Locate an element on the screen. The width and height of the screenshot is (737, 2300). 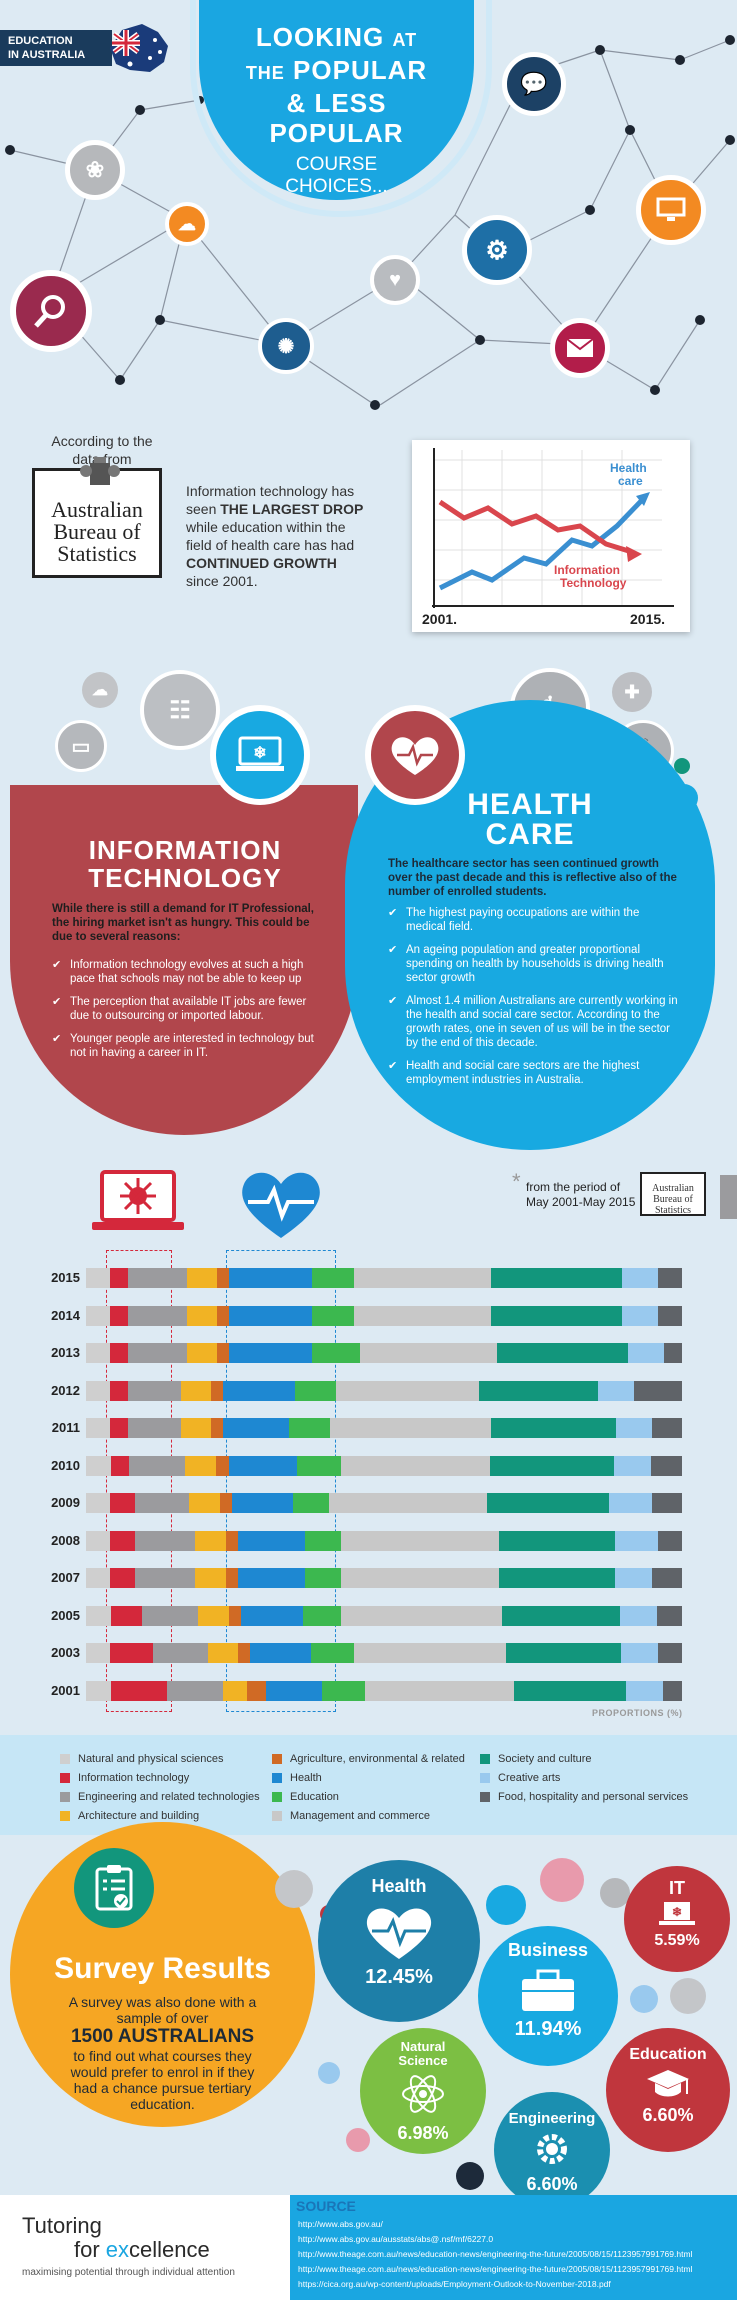
cloud-computing-icon: ☁ is located at coordinates (100, 690).